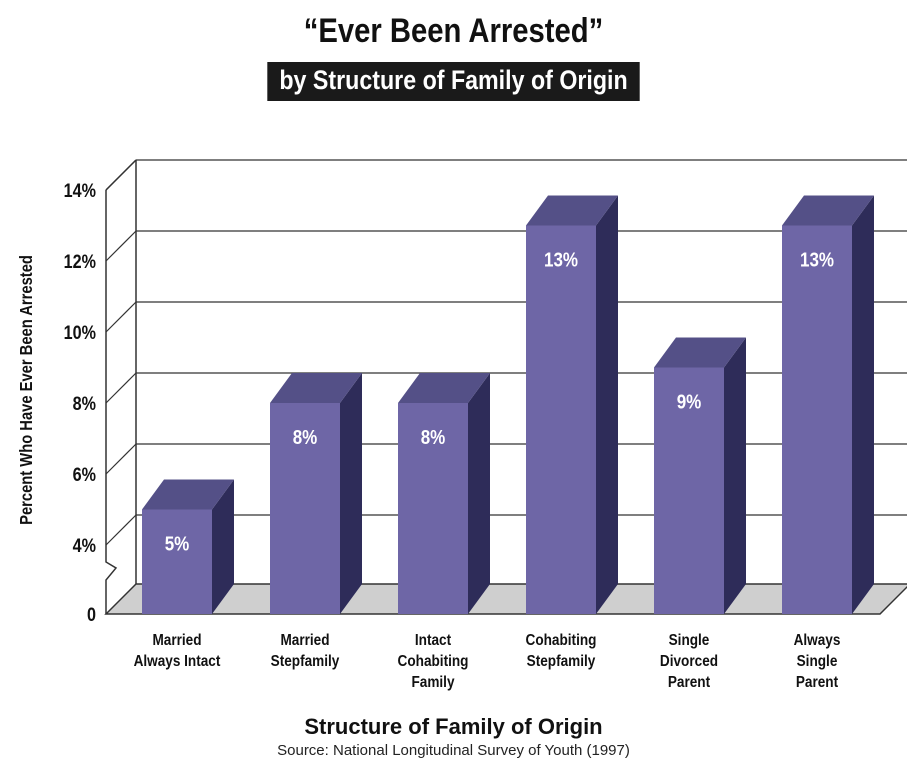  Describe the element at coordinates (85, 404) in the screenshot. I see `y-tick-label: 8%` at that location.